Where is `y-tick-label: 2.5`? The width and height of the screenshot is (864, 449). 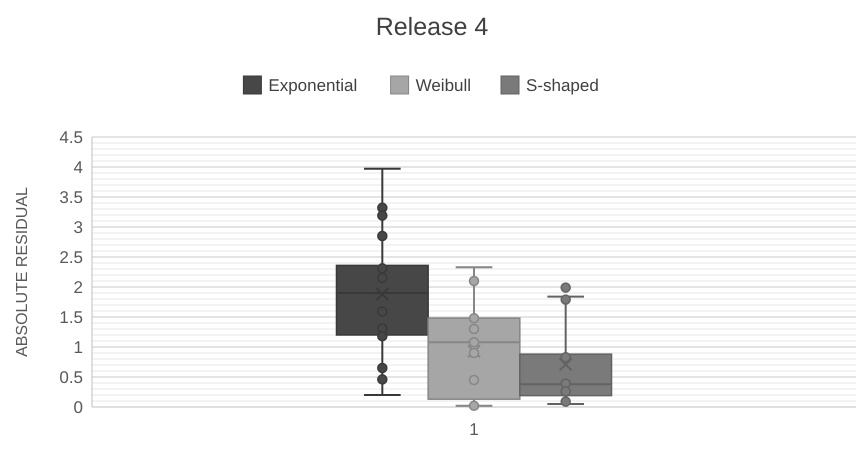 y-tick-label: 2.5 is located at coordinates (71, 257).